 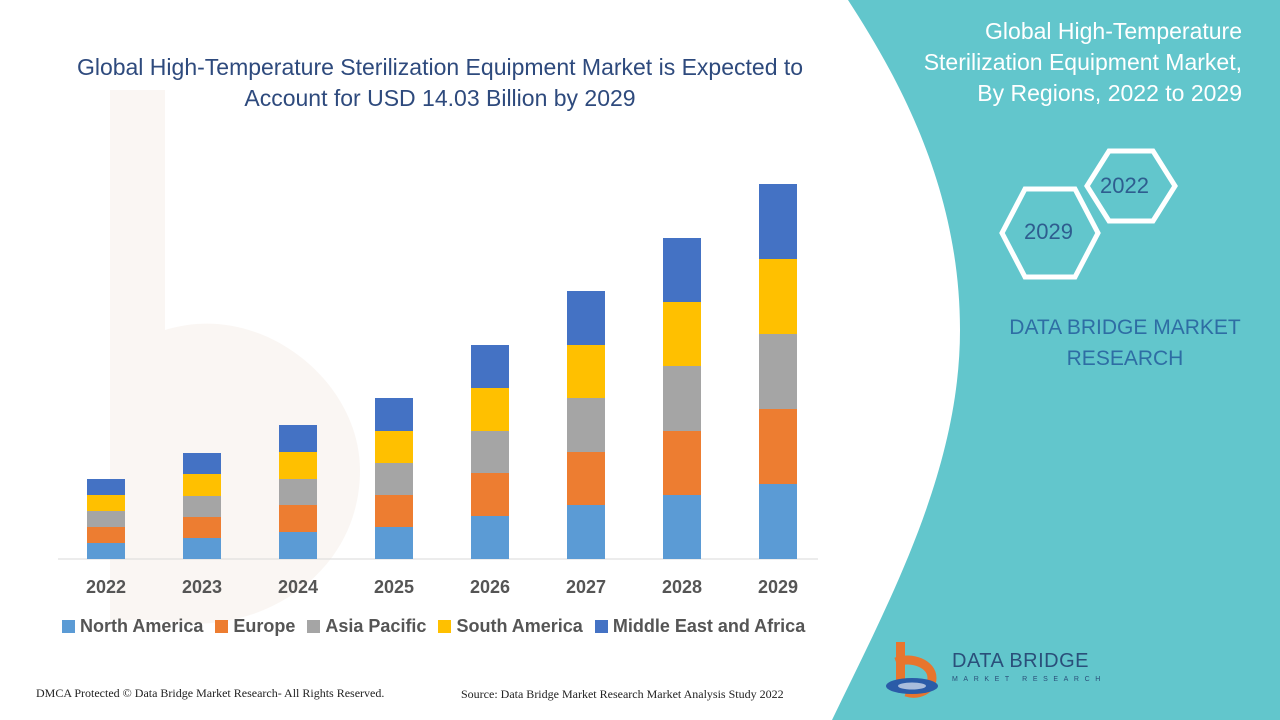 I want to click on bar-2027-asia-pacific, so click(x=586, y=425).